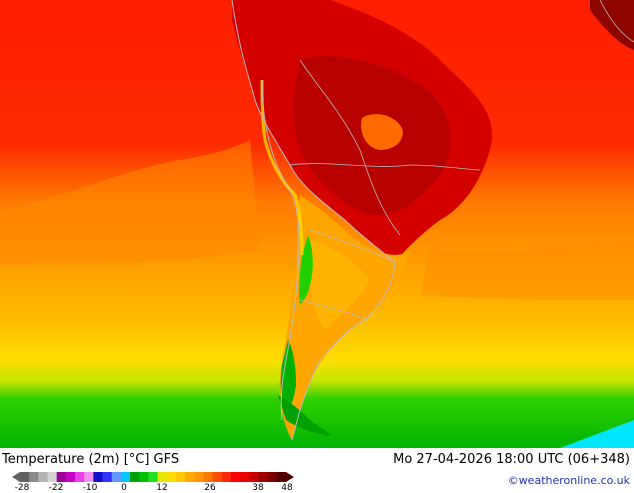 This screenshot has height=493, width=634. Describe the element at coordinates (91, 459) in the screenshot. I see `map-title: Temperature (2m) [°C] GFS` at that location.